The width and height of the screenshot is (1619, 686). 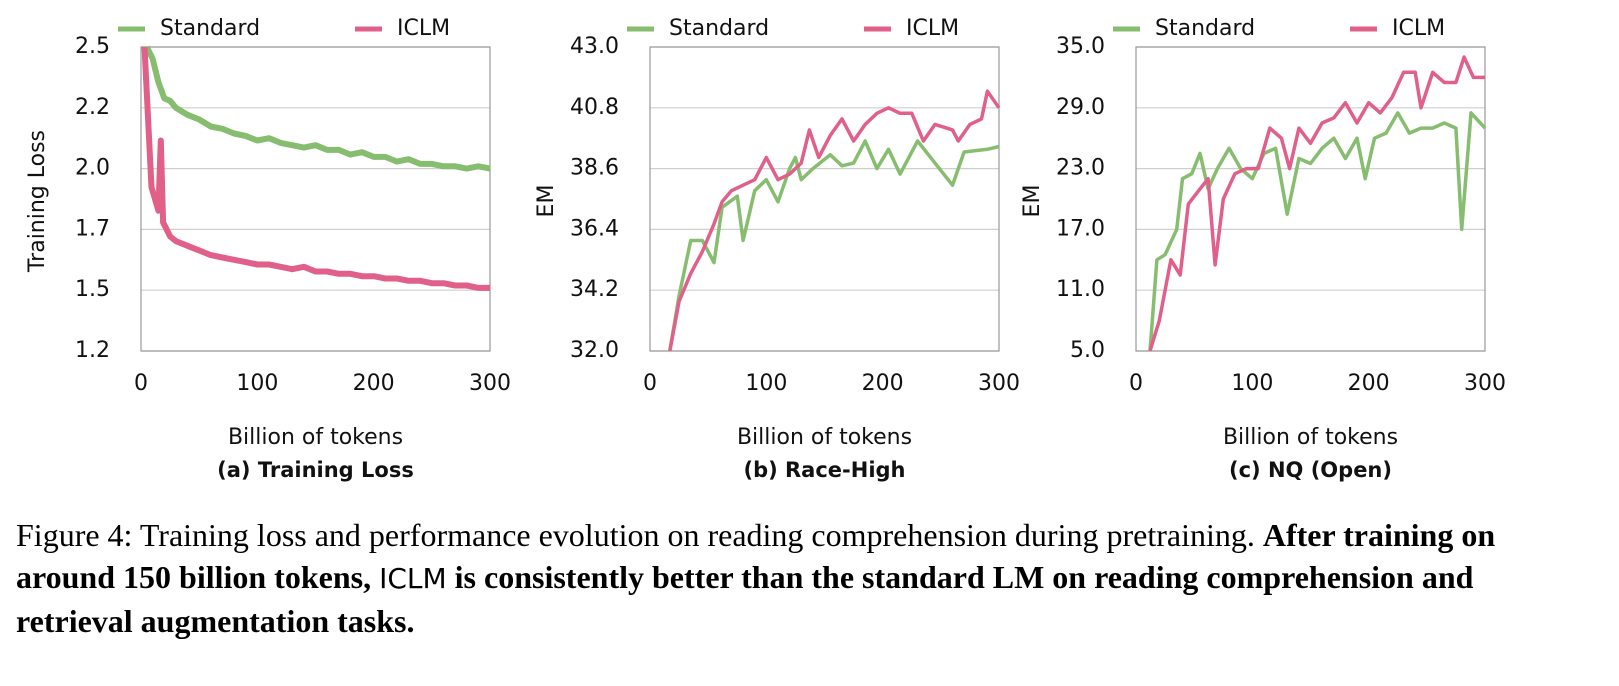 What do you see at coordinates (1080, 168) in the screenshot?
I see `y-tick-label: 23.0` at bounding box center [1080, 168].